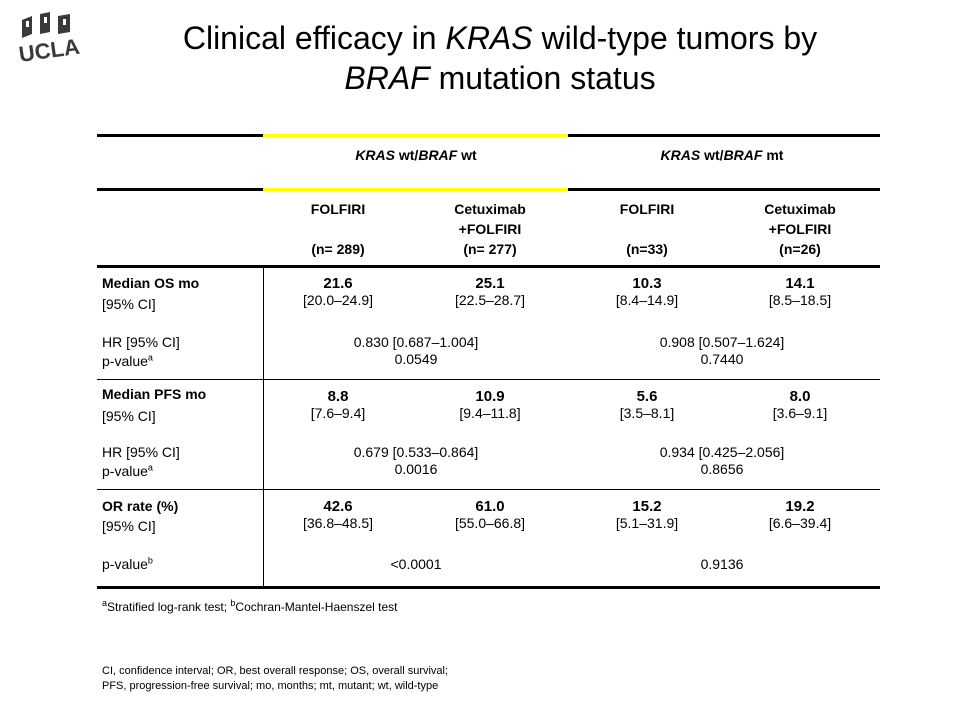 The width and height of the screenshot is (960, 720). I want to click on os-pvalue-label: p-valuea, so click(127, 360).